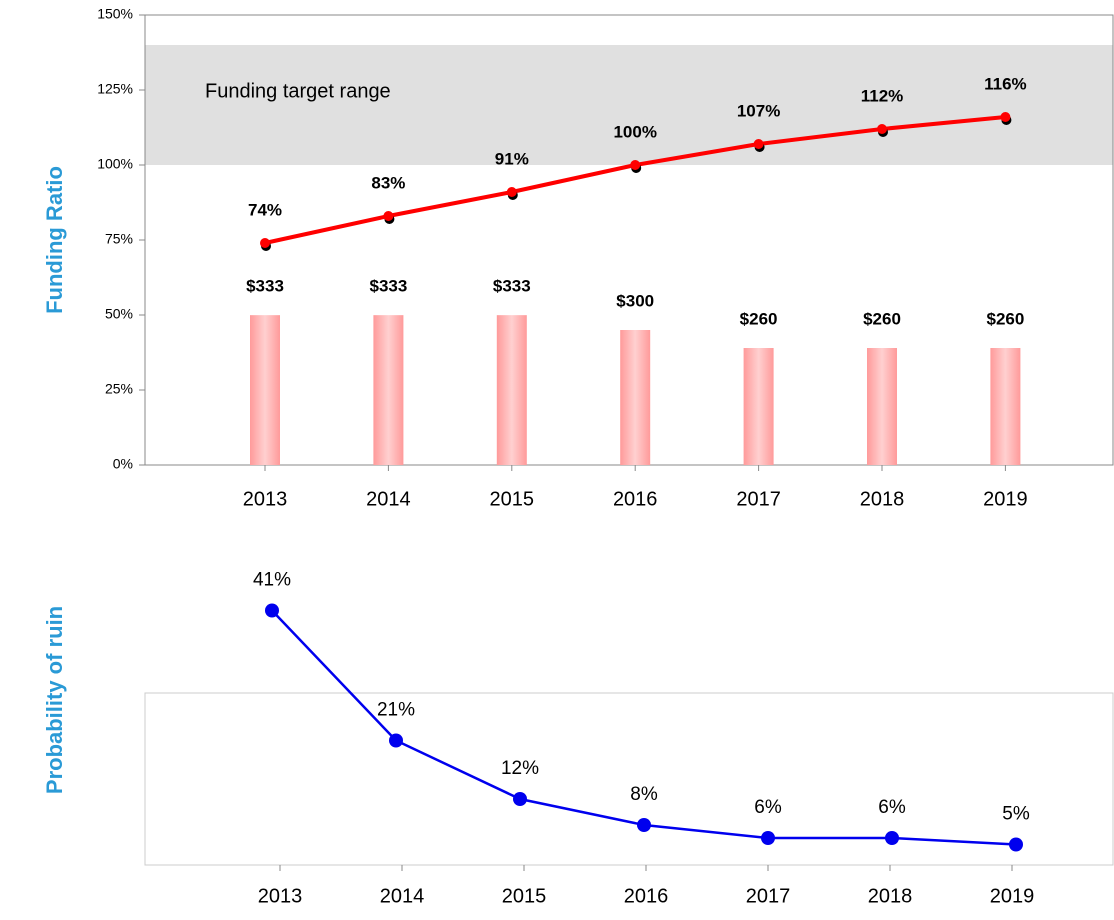 Image resolution: width=1114 pixels, height=920 pixels. What do you see at coordinates (1005, 83) in the screenshot?
I see `line-value-label: 116%` at bounding box center [1005, 83].